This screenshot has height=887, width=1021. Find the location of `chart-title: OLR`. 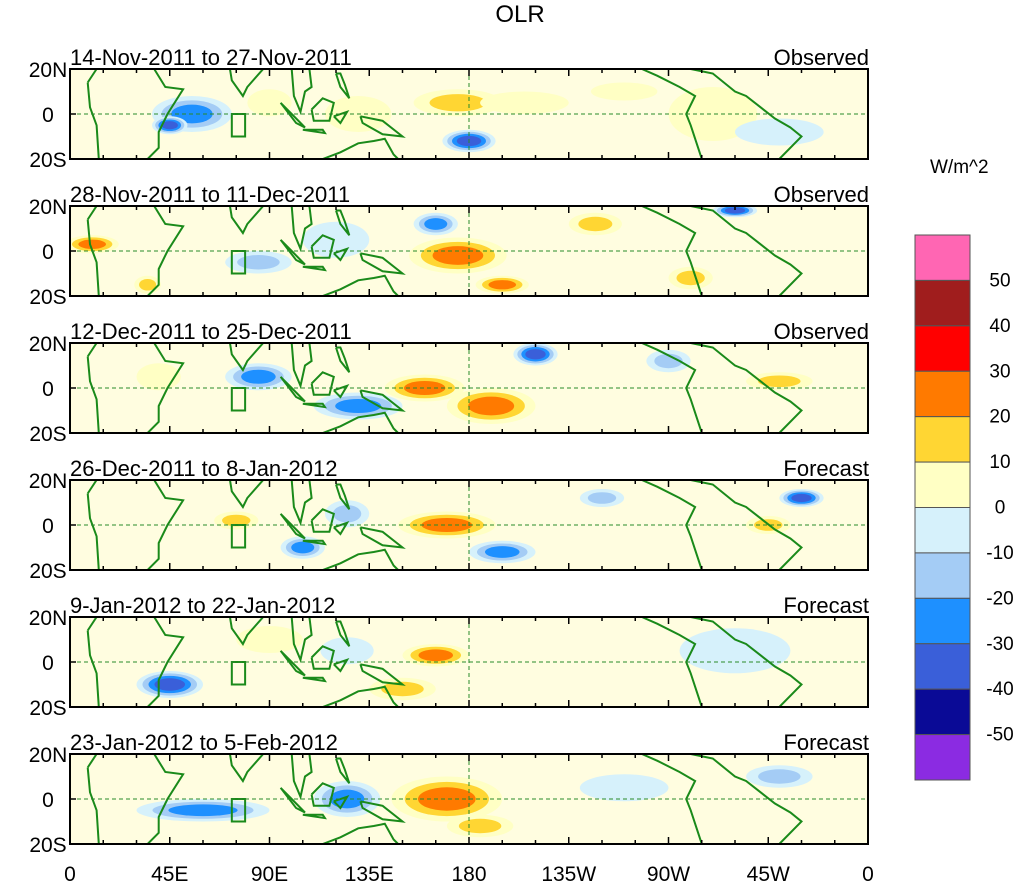

chart-title: OLR is located at coordinates (519, 14).